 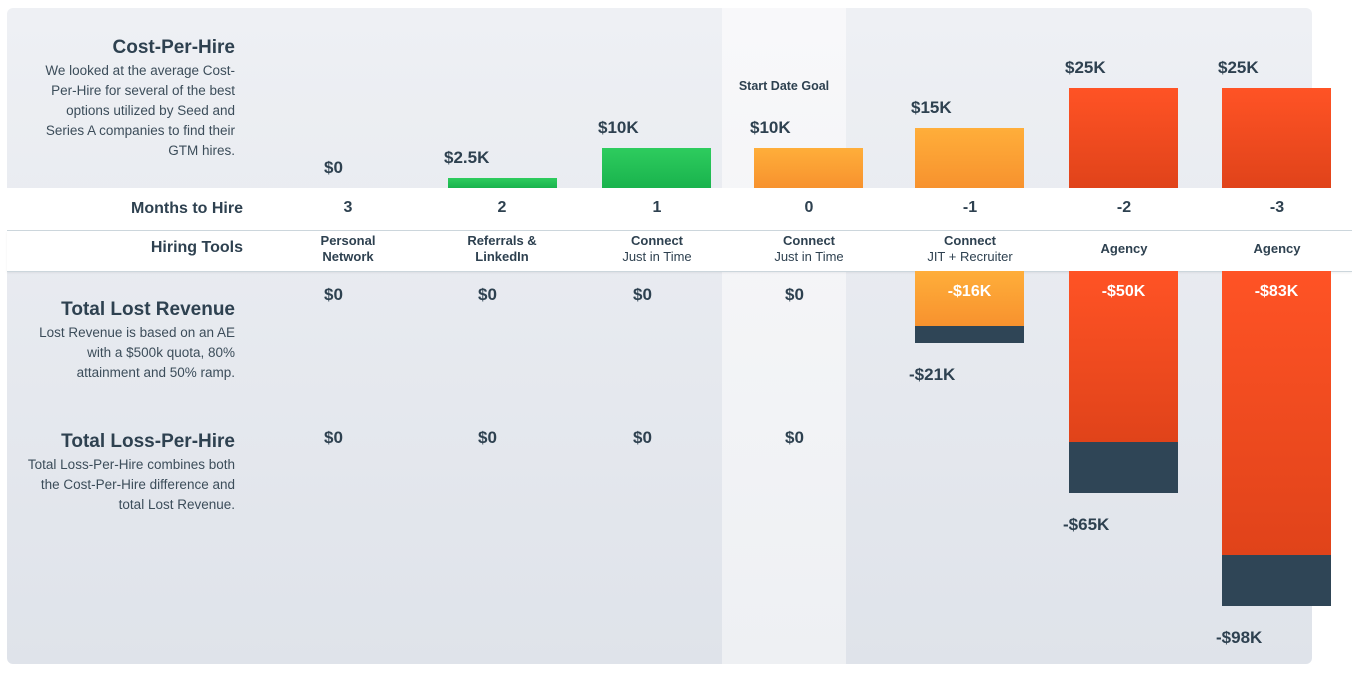 I want to click on months-value: 2, so click(x=502, y=207).